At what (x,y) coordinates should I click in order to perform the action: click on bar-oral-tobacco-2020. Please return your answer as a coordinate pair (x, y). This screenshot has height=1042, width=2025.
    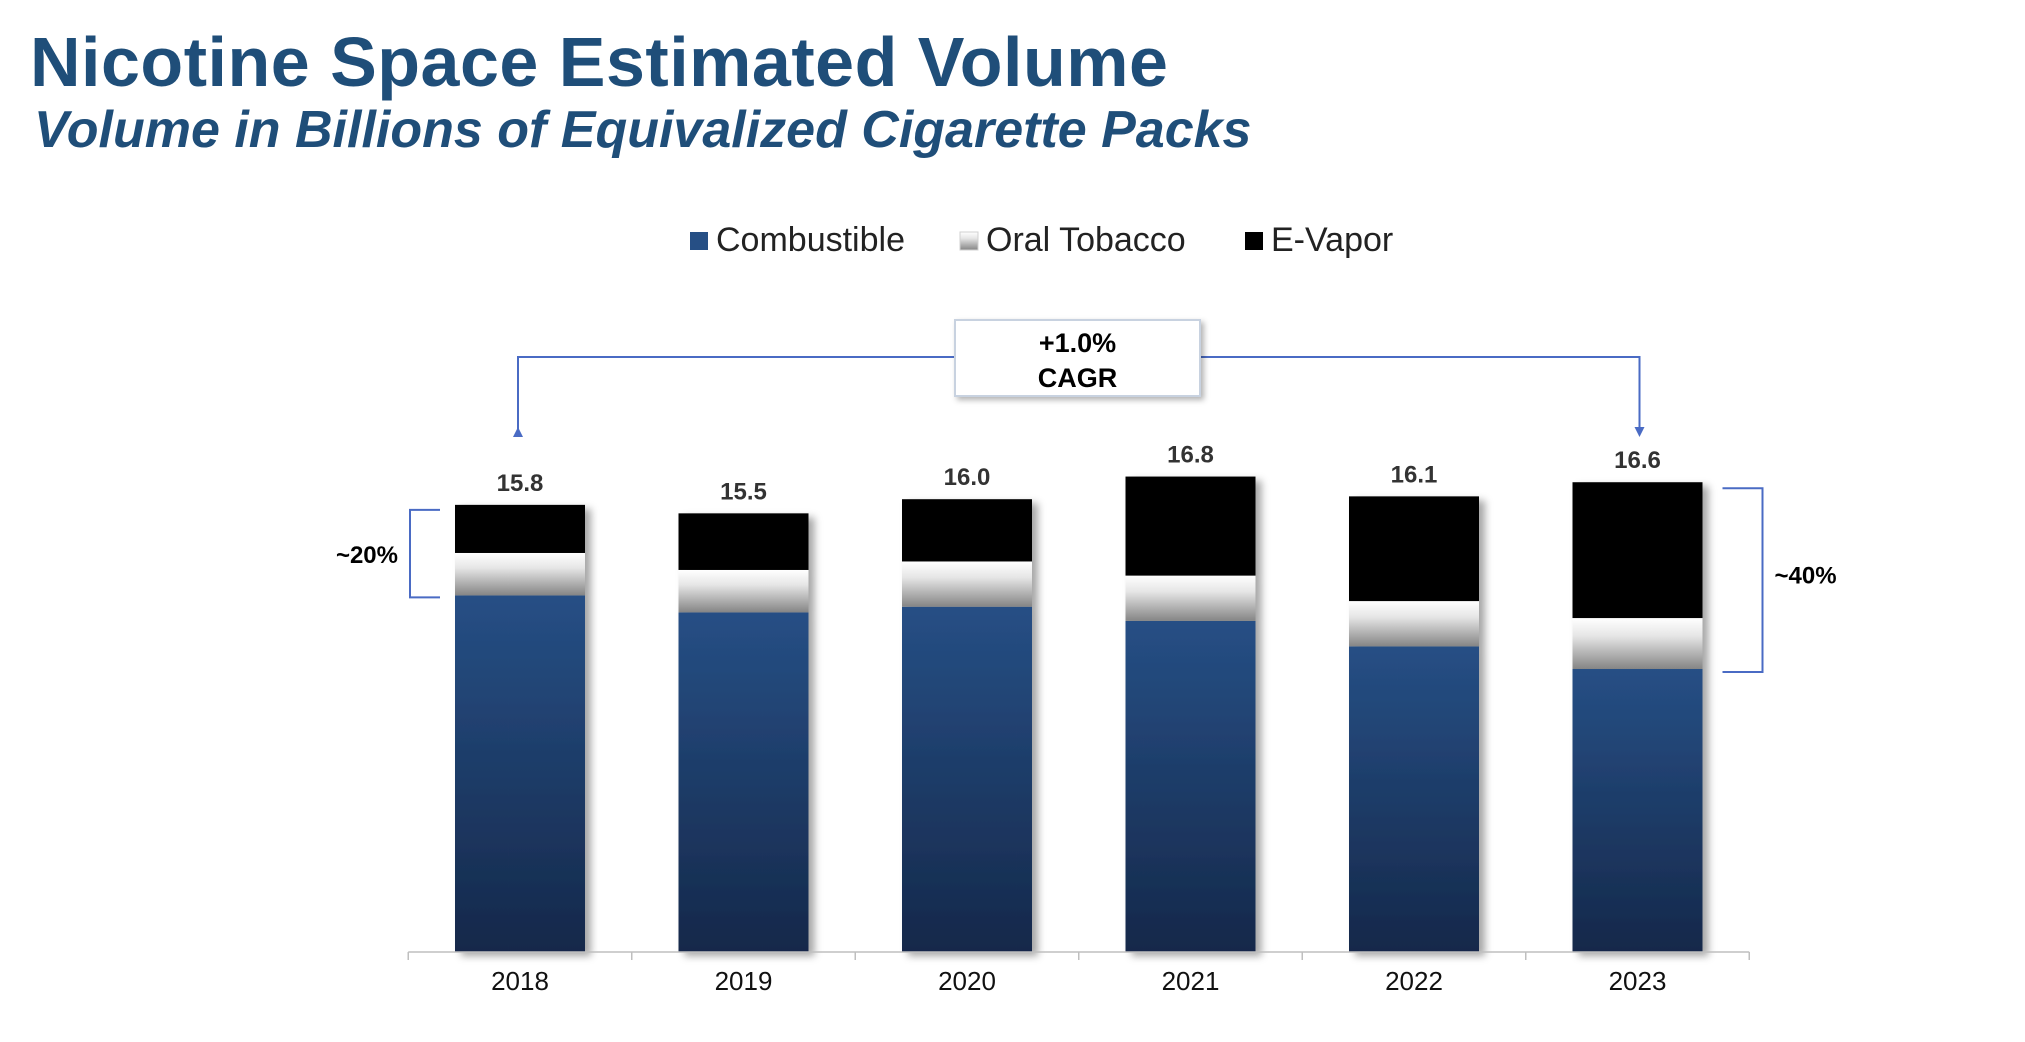
    Looking at the image, I should click on (967, 584).